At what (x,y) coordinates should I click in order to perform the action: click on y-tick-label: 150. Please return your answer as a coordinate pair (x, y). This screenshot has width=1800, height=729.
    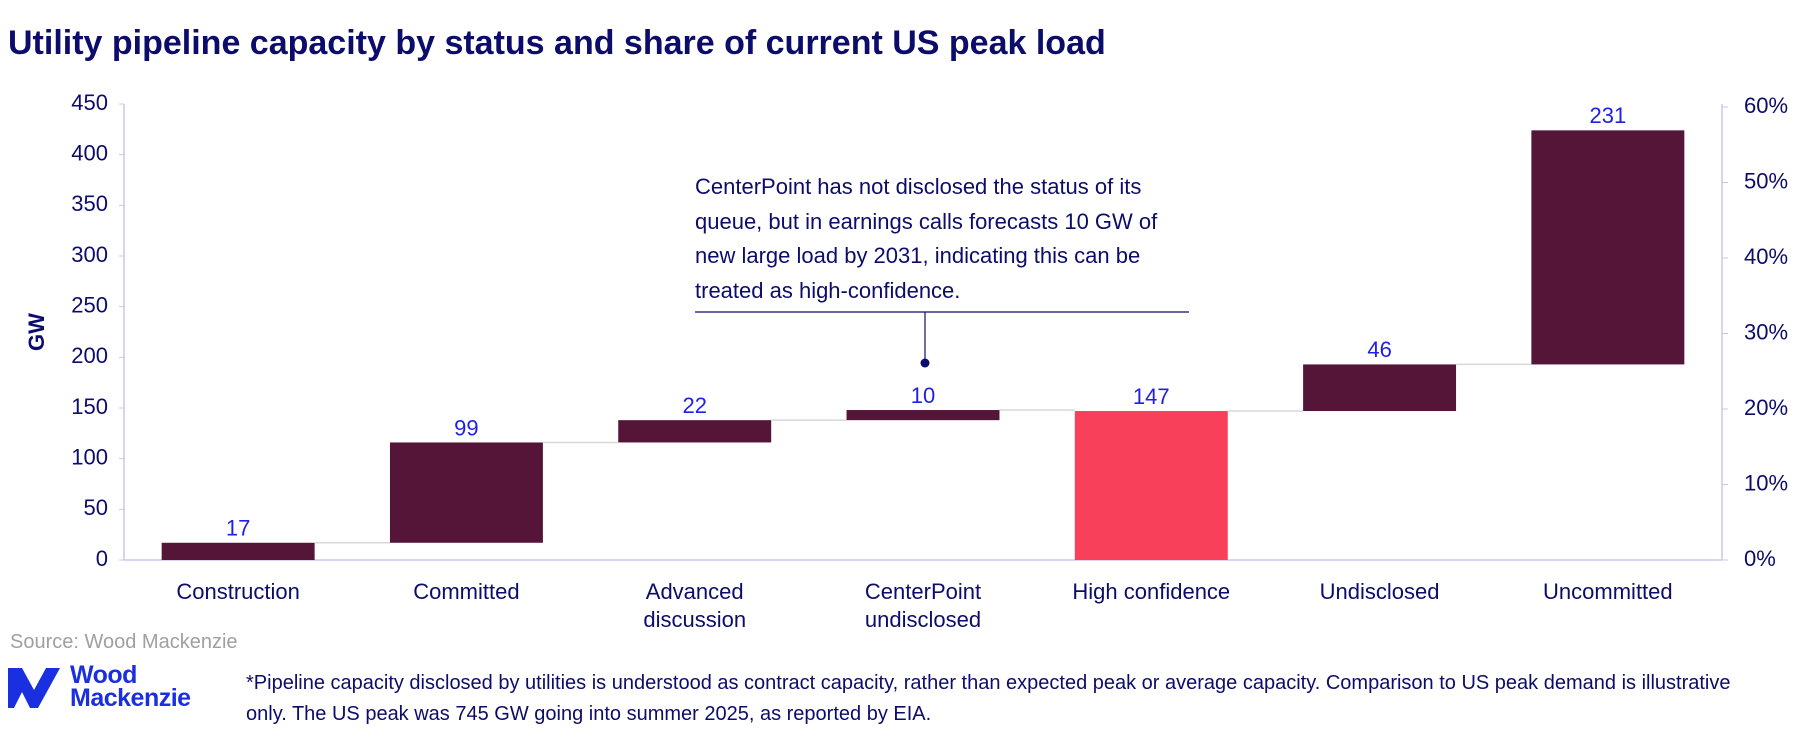
    Looking at the image, I should click on (89, 406).